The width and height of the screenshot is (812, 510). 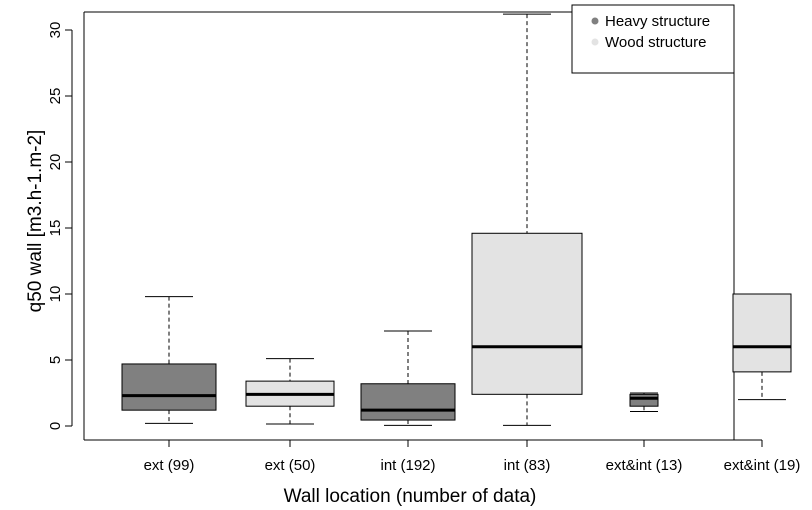 What do you see at coordinates (762, 465) in the screenshot?
I see `x-tick-label: ext&int (19)` at bounding box center [762, 465].